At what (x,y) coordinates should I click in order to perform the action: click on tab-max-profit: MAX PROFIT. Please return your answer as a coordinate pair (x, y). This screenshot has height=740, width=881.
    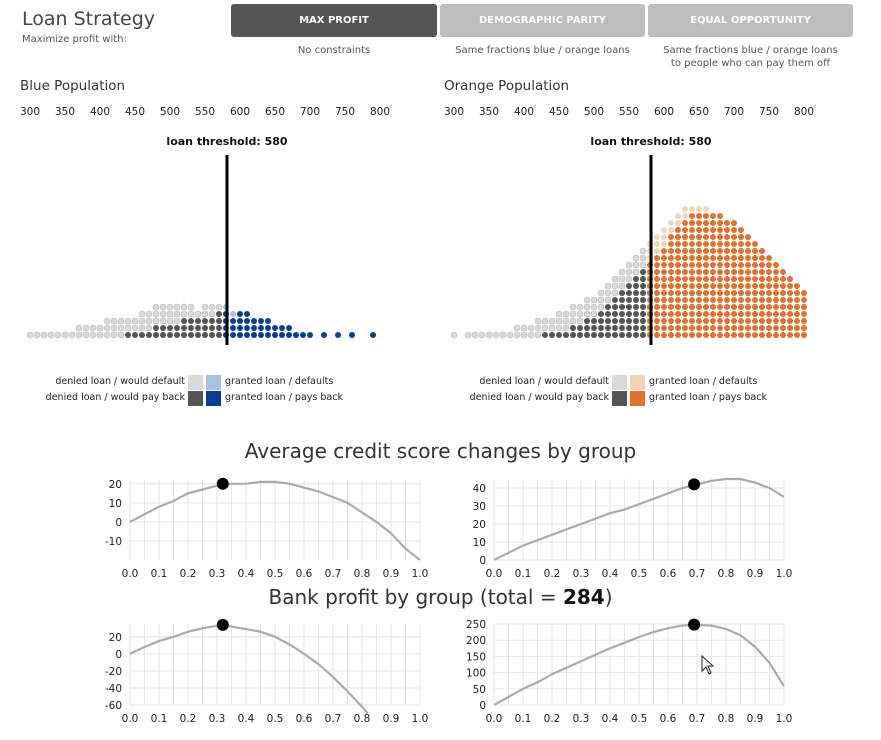
    Looking at the image, I should click on (334, 20).